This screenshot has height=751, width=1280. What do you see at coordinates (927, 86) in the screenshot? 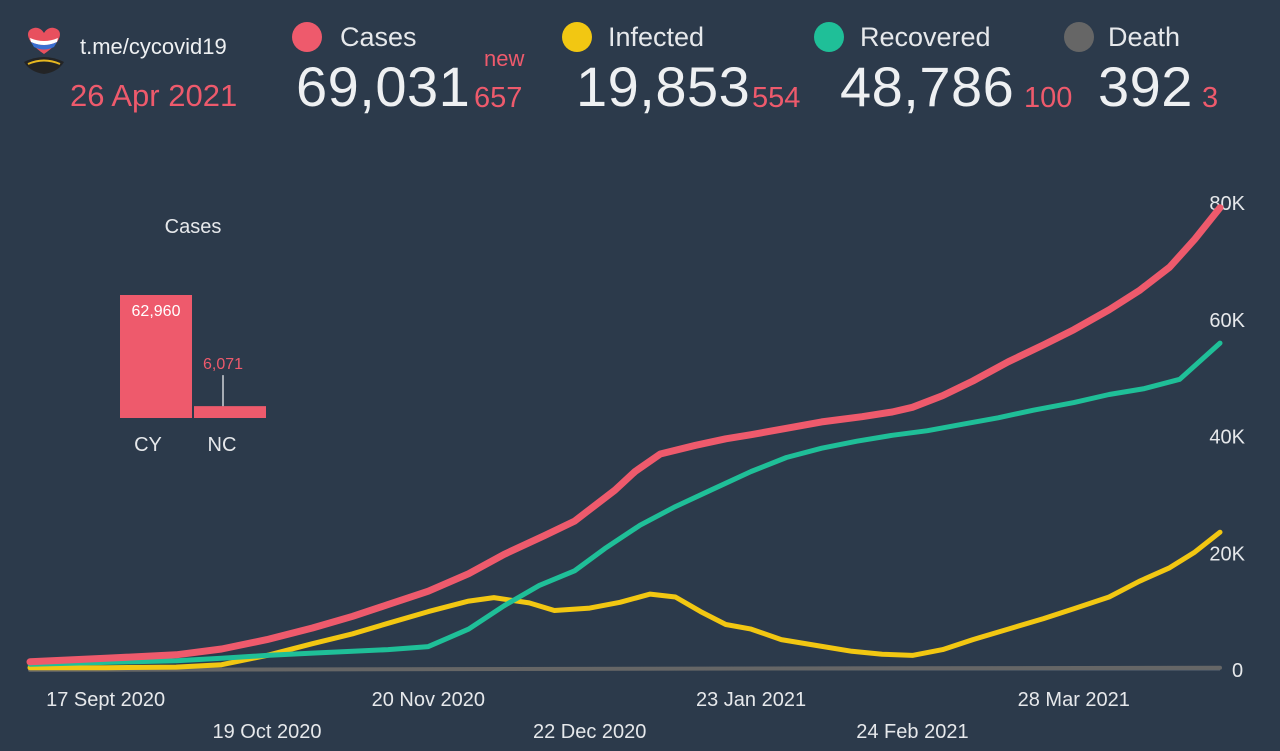
I see `recovered-total: 48,786` at bounding box center [927, 86].